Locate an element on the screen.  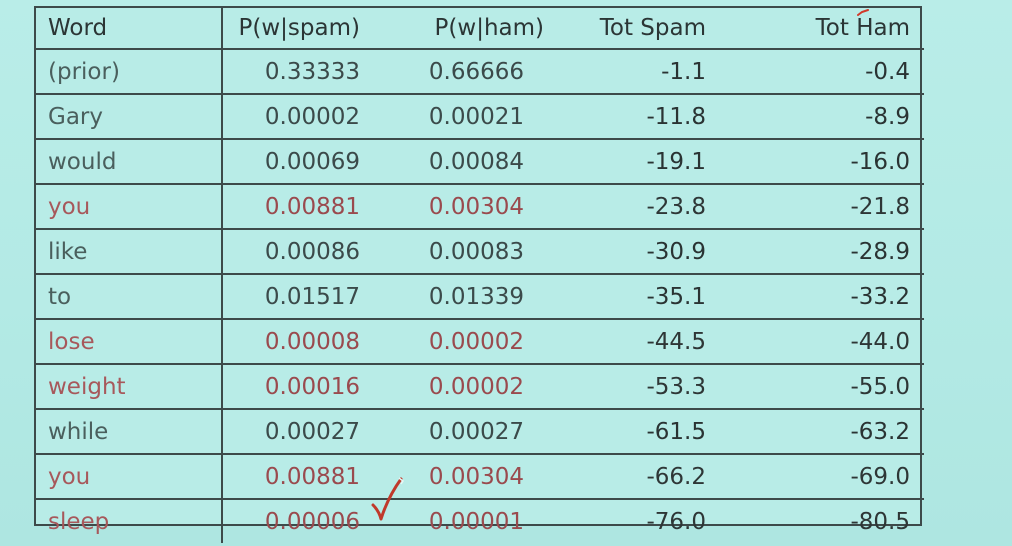
header-tot-ham: Tot Ham is located at coordinates (833, 29).